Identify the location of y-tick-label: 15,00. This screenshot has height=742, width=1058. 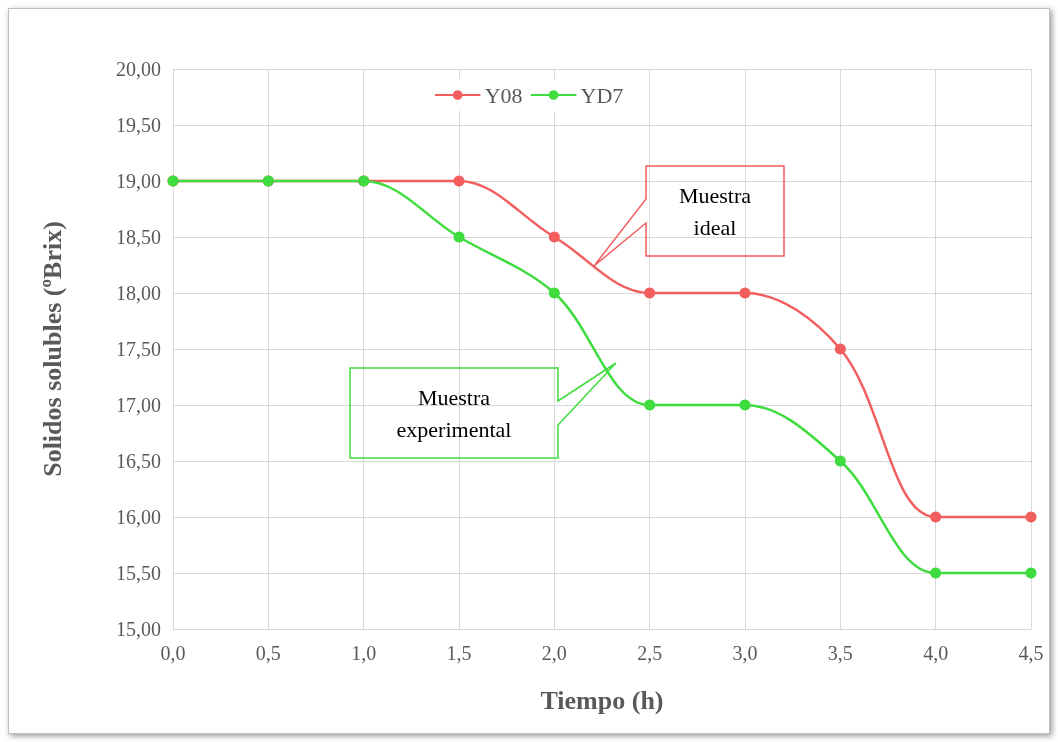
(138, 629).